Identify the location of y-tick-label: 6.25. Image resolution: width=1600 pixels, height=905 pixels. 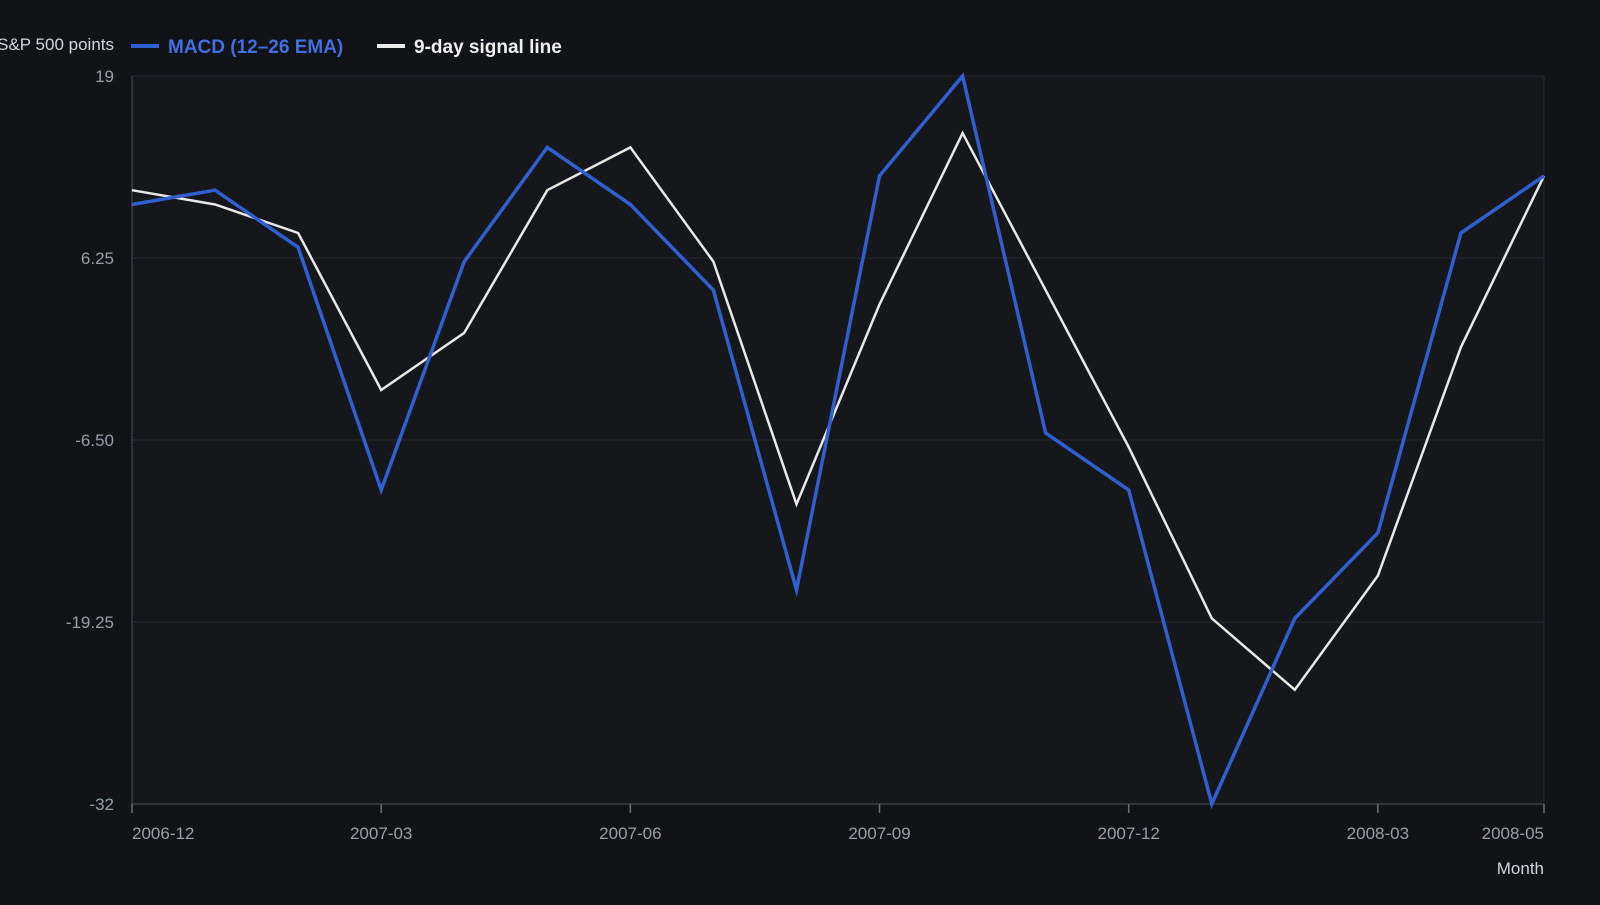
(97, 258).